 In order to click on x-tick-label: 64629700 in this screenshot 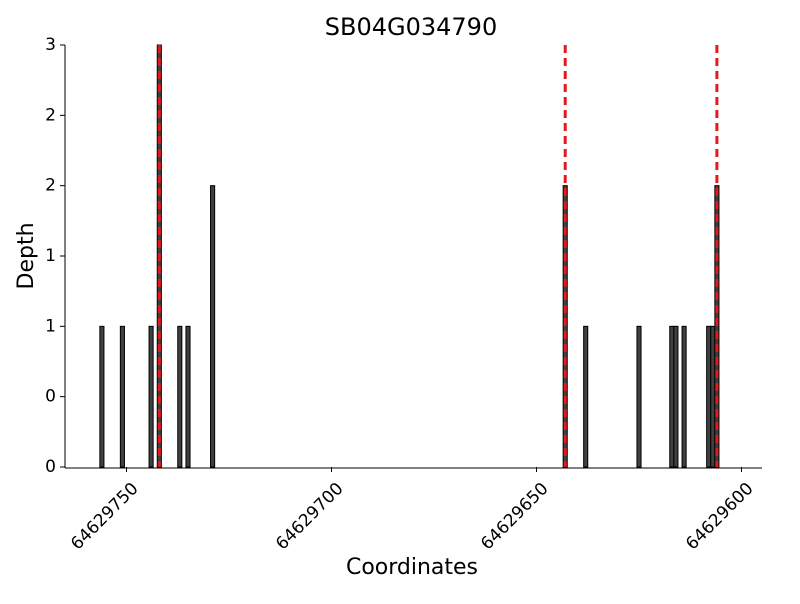, I will do `click(309, 516)`.